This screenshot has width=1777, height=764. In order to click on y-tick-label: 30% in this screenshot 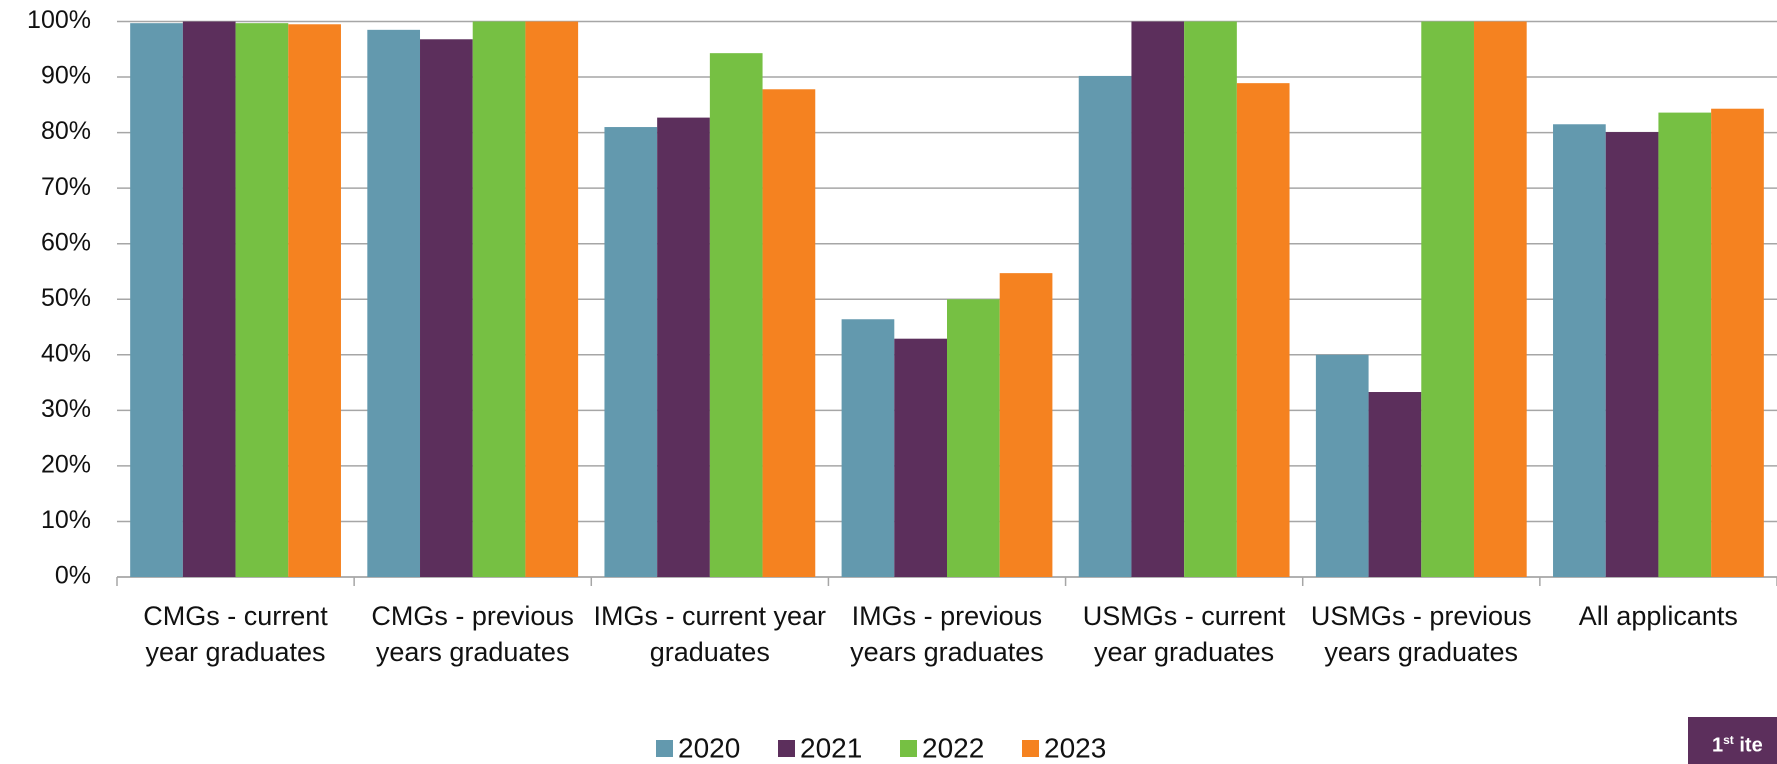, I will do `click(66, 409)`.